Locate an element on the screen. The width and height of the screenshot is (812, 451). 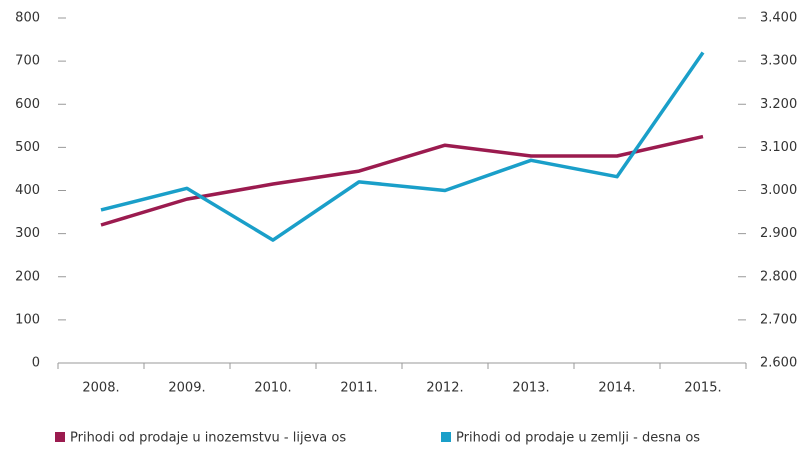
y-tick-label: 200 is located at coordinates (27, 276).